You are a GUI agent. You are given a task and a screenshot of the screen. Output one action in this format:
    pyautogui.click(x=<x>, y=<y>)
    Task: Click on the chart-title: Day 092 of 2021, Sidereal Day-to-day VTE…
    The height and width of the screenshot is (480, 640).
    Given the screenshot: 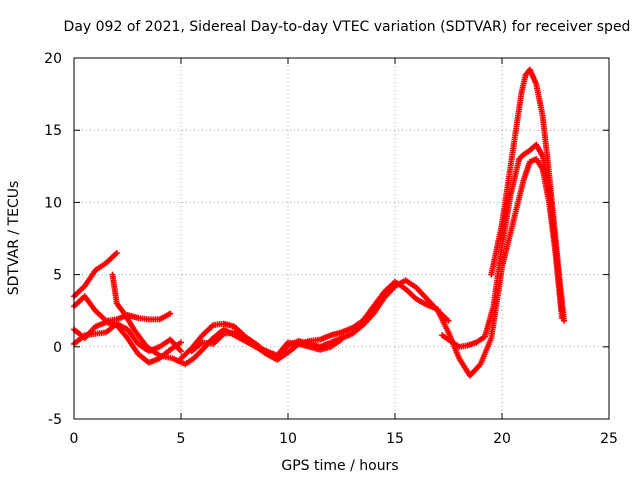 What is the action you would take?
    pyautogui.click(x=347, y=27)
    